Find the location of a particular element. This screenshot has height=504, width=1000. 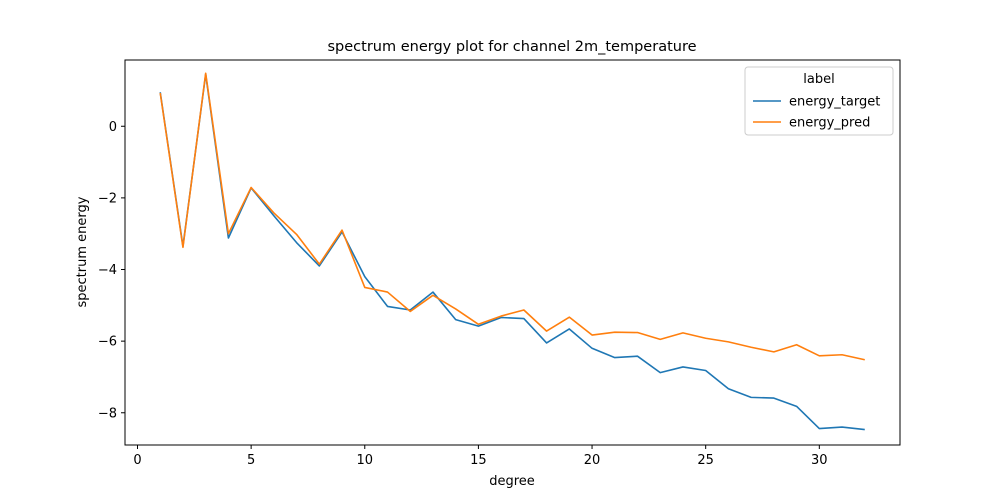

legend-title: label is located at coordinates (818, 79).